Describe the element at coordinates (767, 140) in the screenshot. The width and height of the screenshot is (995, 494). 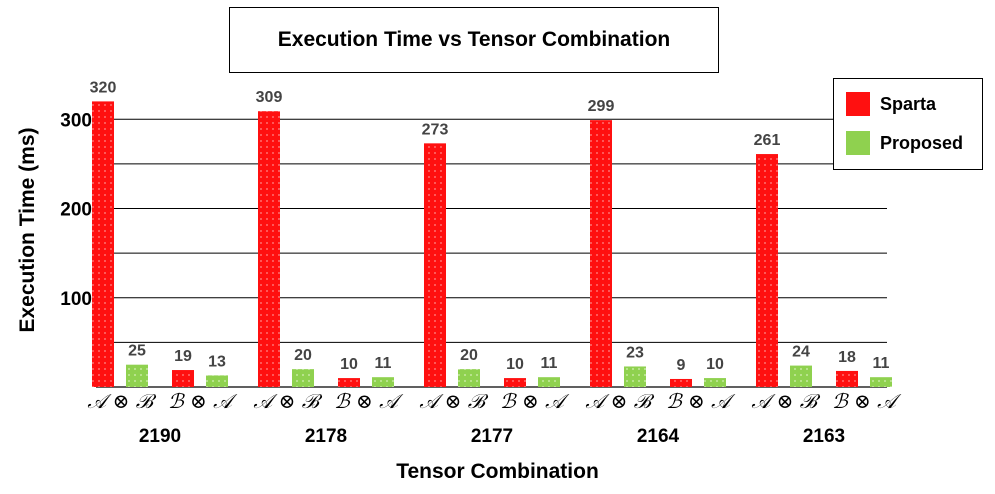
I see `data-label: 261` at that location.